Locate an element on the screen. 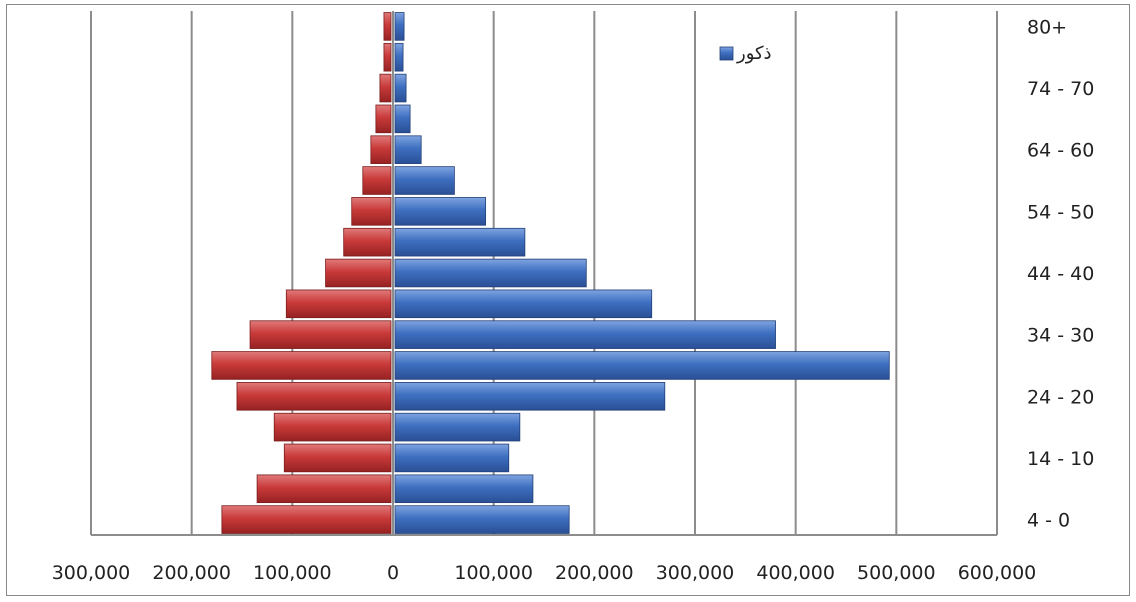 This screenshot has width=1136, height=602. x-tick-label: 500,000 is located at coordinates (896, 573).